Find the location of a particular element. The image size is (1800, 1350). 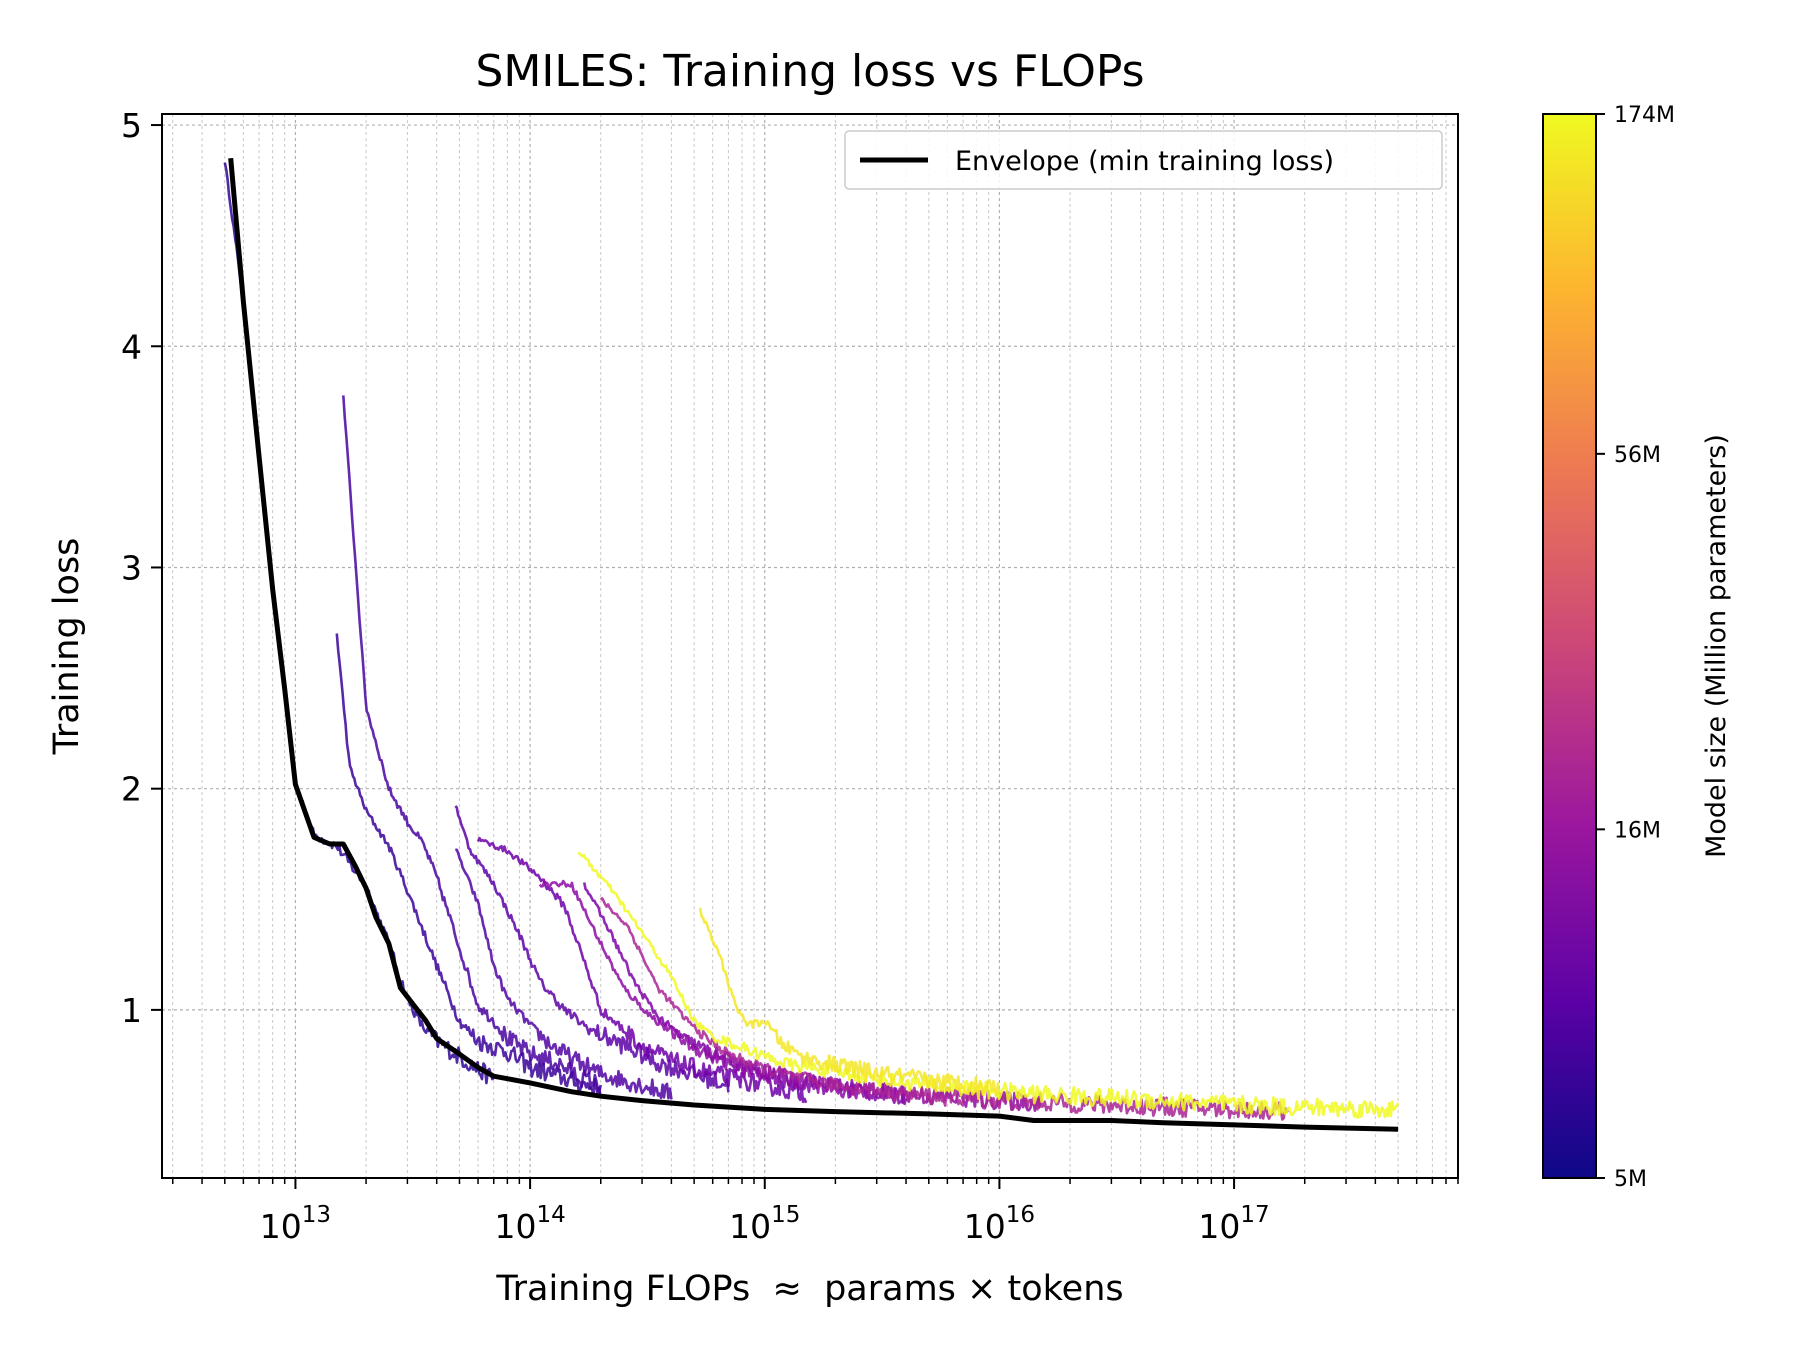

series-line-64M is located at coordinates (944, 1009).